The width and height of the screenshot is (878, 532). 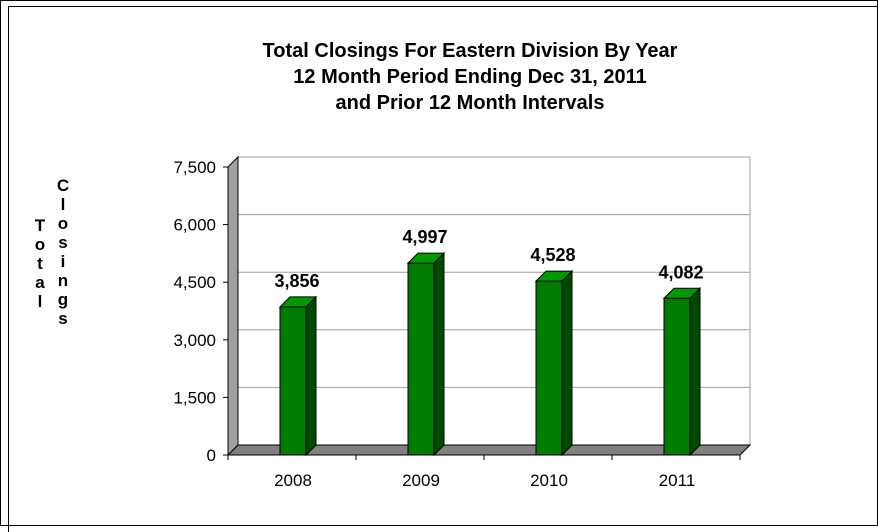 What do you see at coordinates (194, 340) in the screenshot?
I see `y-tick-label: 3,000` at bounding box center [194, 340].